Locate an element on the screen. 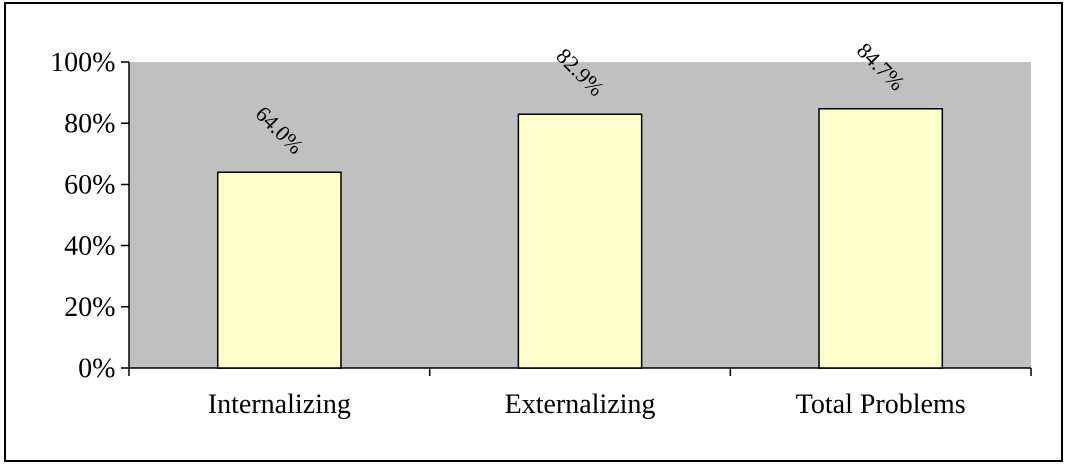 This screenshot has height=464, width=1067. x-tick-label: Total Problems is located at coordinates (880, 403).